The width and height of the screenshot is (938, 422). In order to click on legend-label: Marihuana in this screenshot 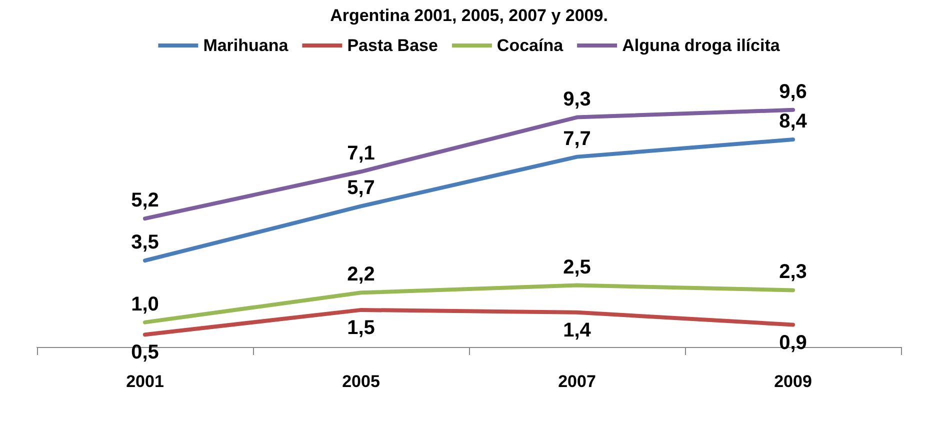, I will do `click(246, 45)`.